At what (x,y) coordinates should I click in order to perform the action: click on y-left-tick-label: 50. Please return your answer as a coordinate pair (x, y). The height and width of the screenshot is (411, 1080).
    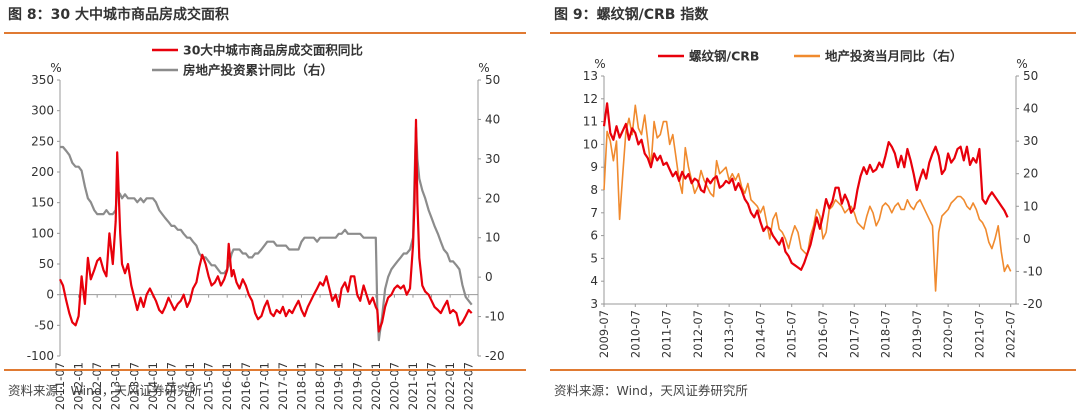
    Looking at the image, I should click on (46, 264).